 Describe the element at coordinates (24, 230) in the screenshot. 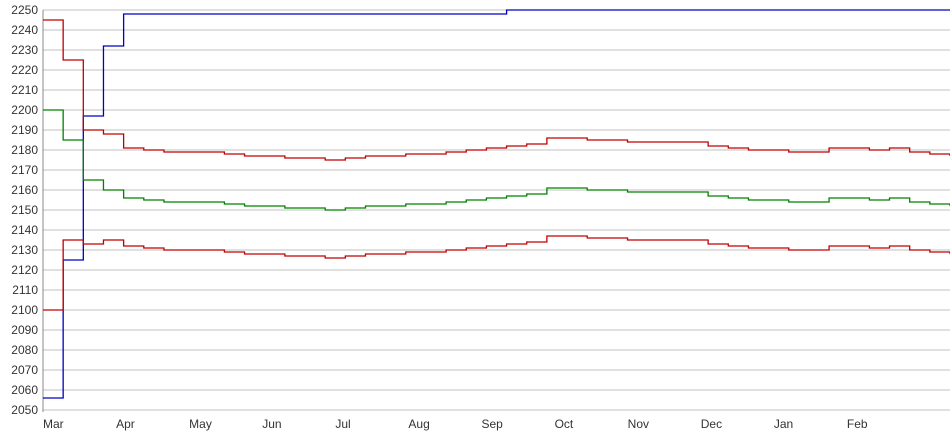

I see `y-tick-label: 2140` at that location.